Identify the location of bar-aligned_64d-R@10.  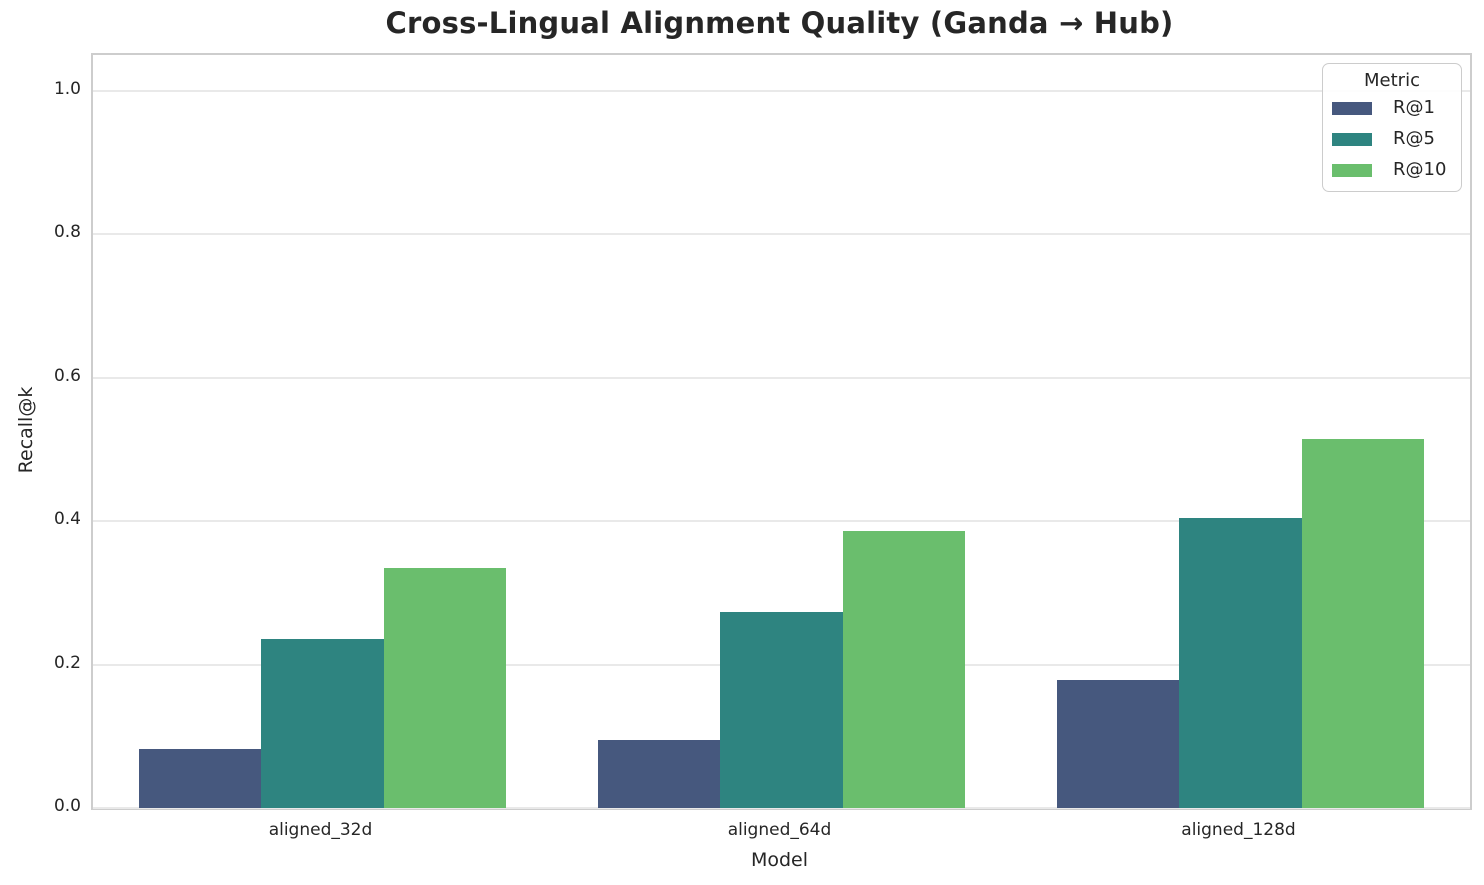
(904, 669).